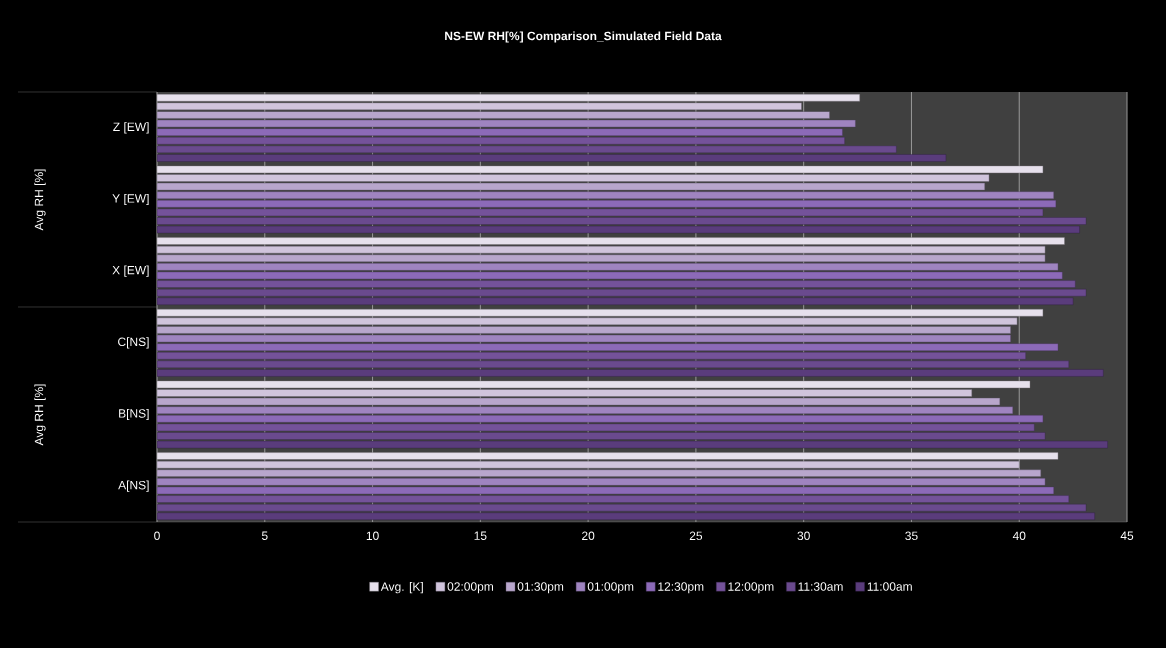 This screenshot has height=648, width=1166. What do you see at coordinates (751, 588) in the screenshot?
I see `legend-label: 12:00pm` at bounding box center [751, 588].